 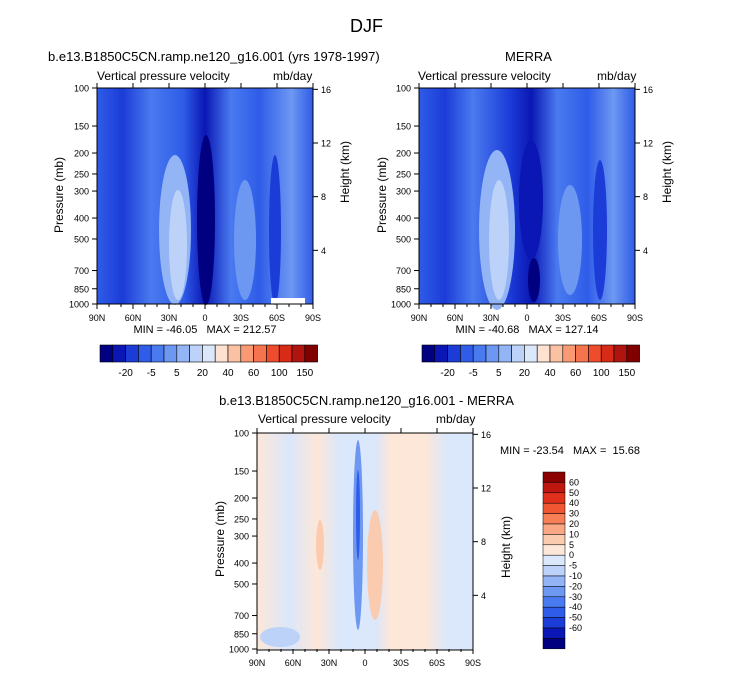 I want to click on panel3-subtitle-right: mb/day, so click(x=456, y=419).